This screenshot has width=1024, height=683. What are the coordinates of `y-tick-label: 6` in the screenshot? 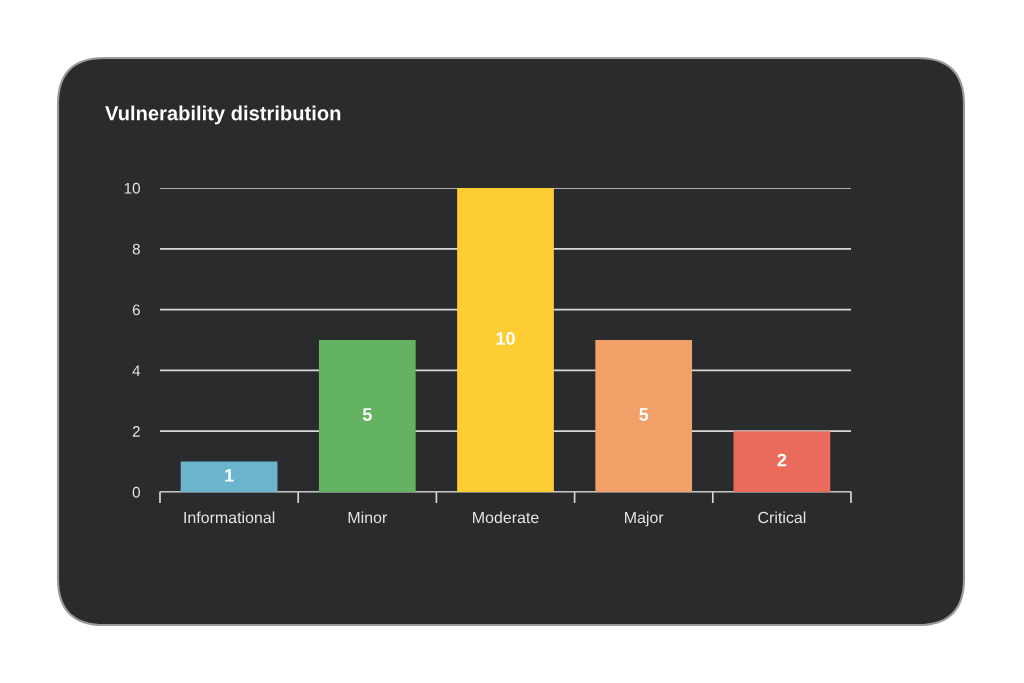 It's located at (136, 310).